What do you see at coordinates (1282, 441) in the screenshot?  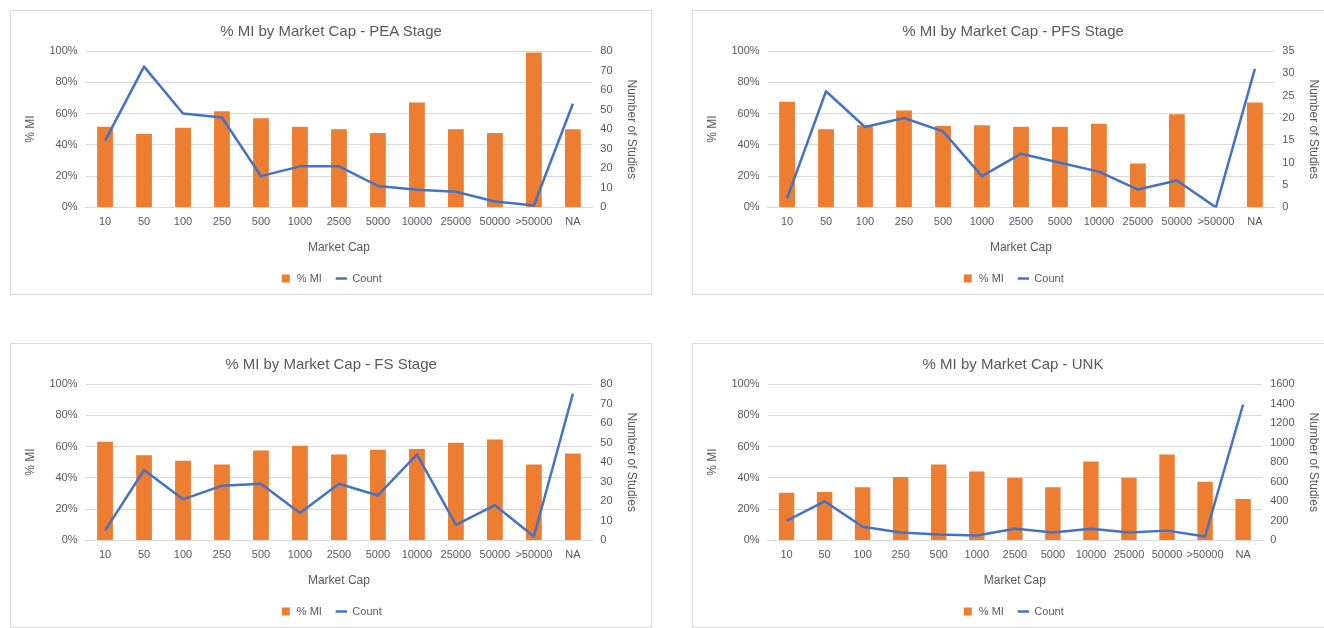 I see `y2-tick-label: 1000` at bounding box center [1282, 441].